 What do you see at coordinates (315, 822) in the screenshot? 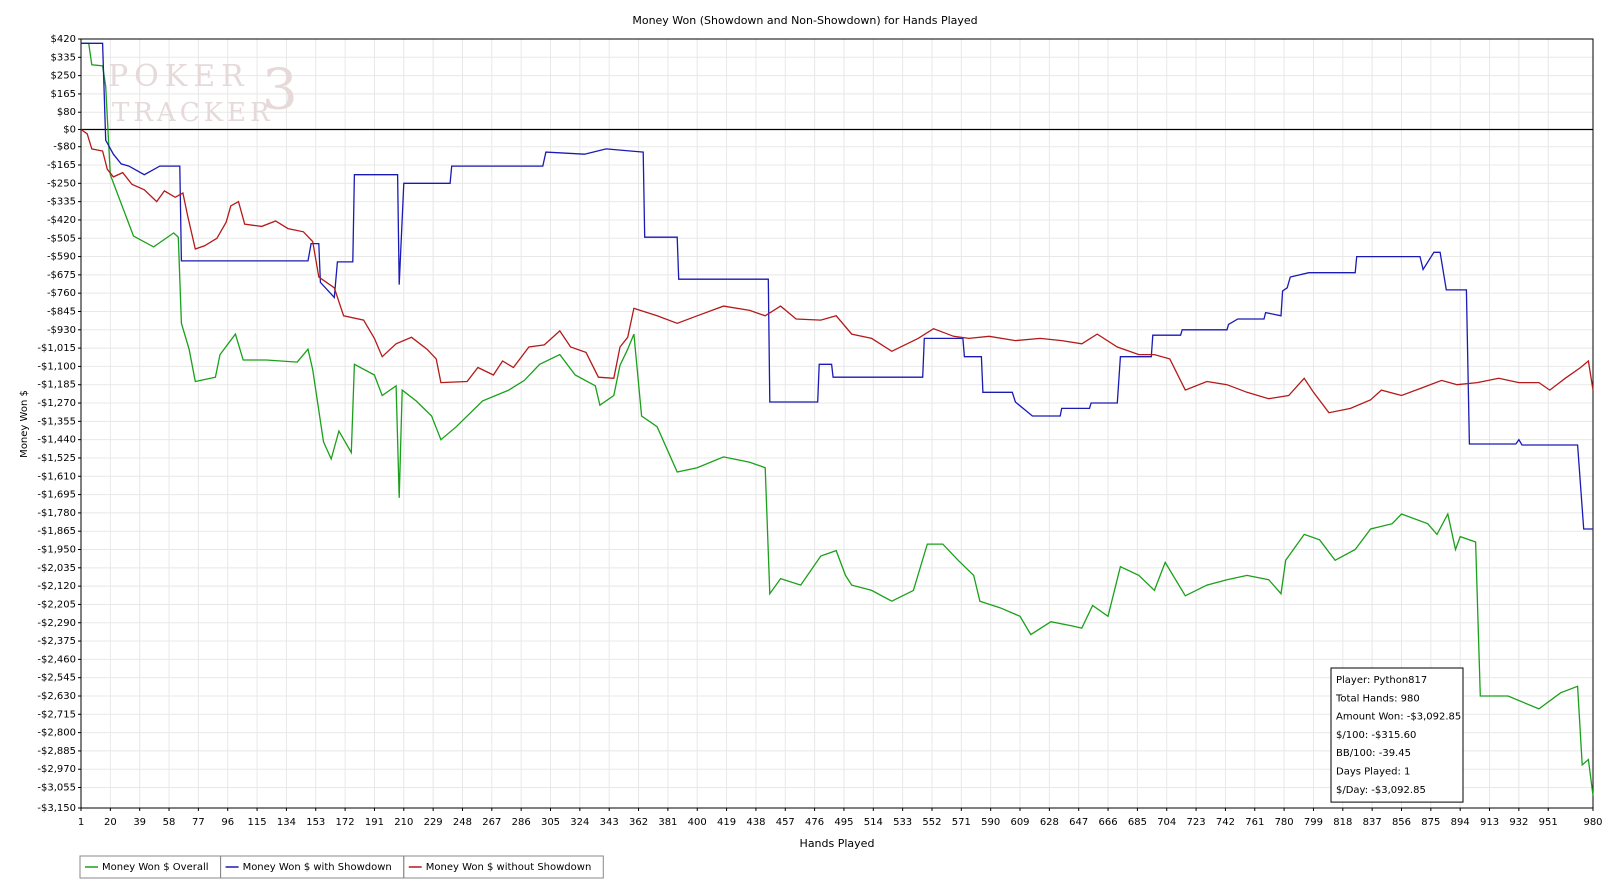
I see `x-tick-label: 153` at bounding box center [315, 822].